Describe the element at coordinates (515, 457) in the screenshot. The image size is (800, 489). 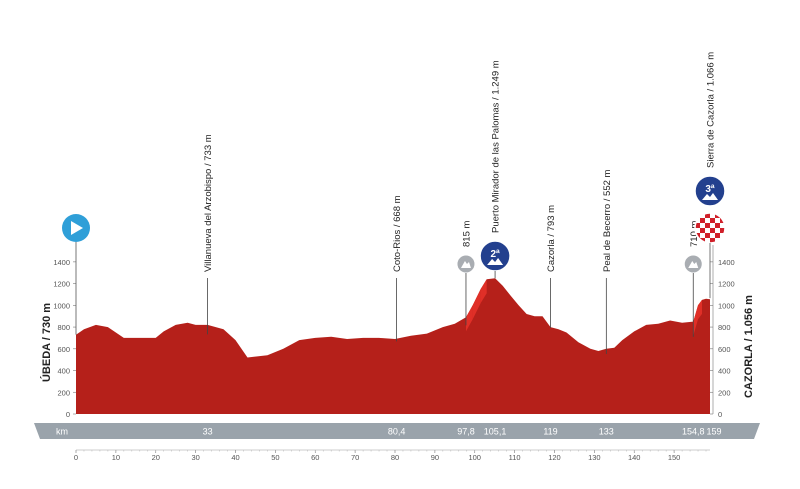
I see `x-tick-label: 110` at that location.